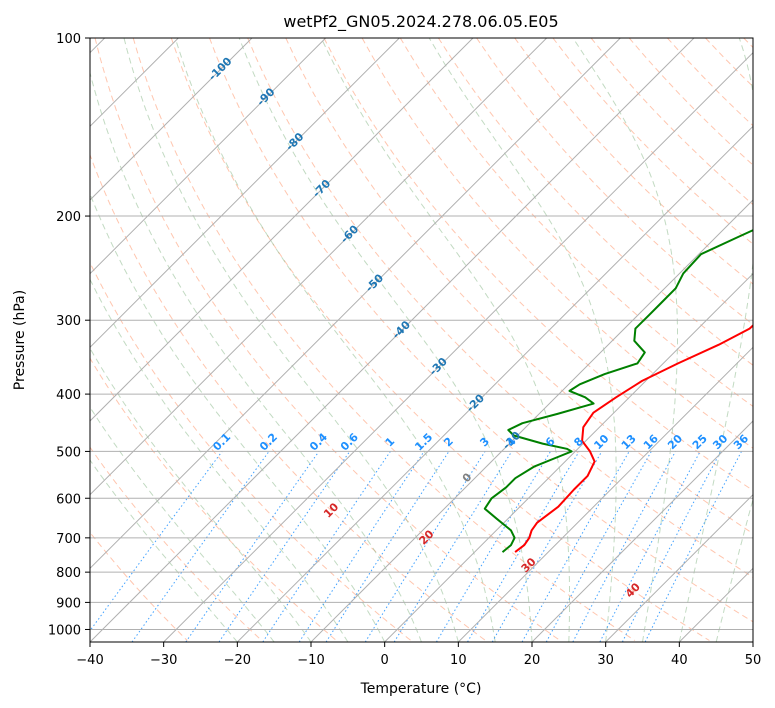 The image size is (775, 708). I want to click on x-tick-label: 20, so click(532, 660).